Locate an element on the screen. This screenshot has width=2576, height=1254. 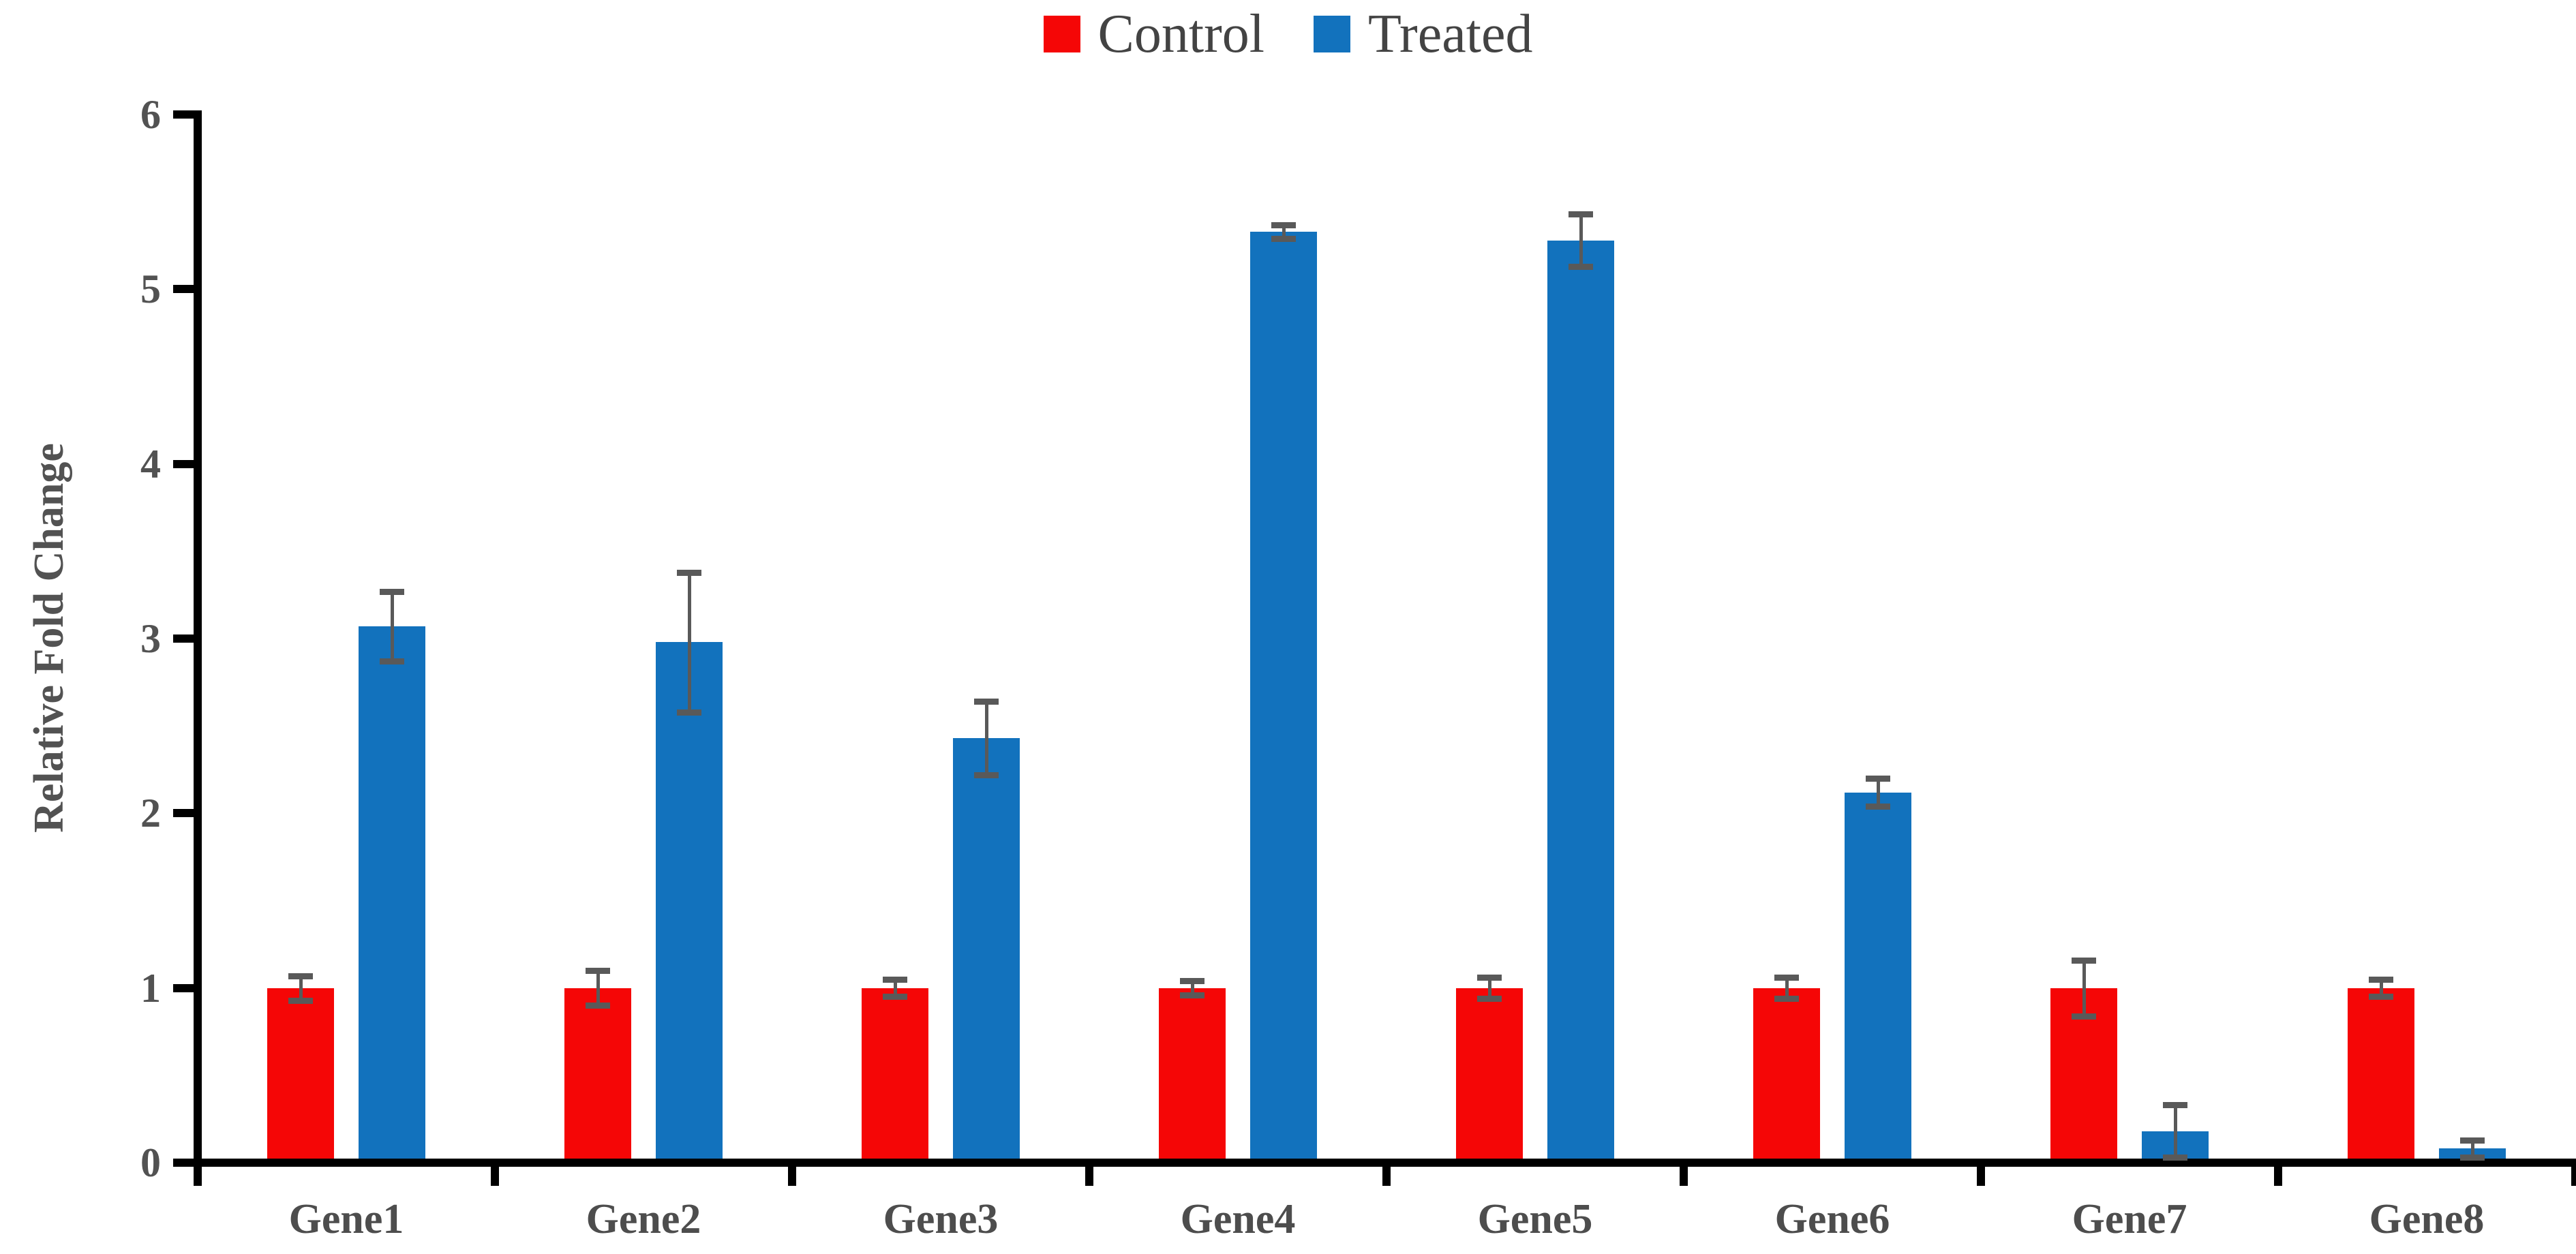
legend-label-treated: Treated is located at coordinates (1450, 34).